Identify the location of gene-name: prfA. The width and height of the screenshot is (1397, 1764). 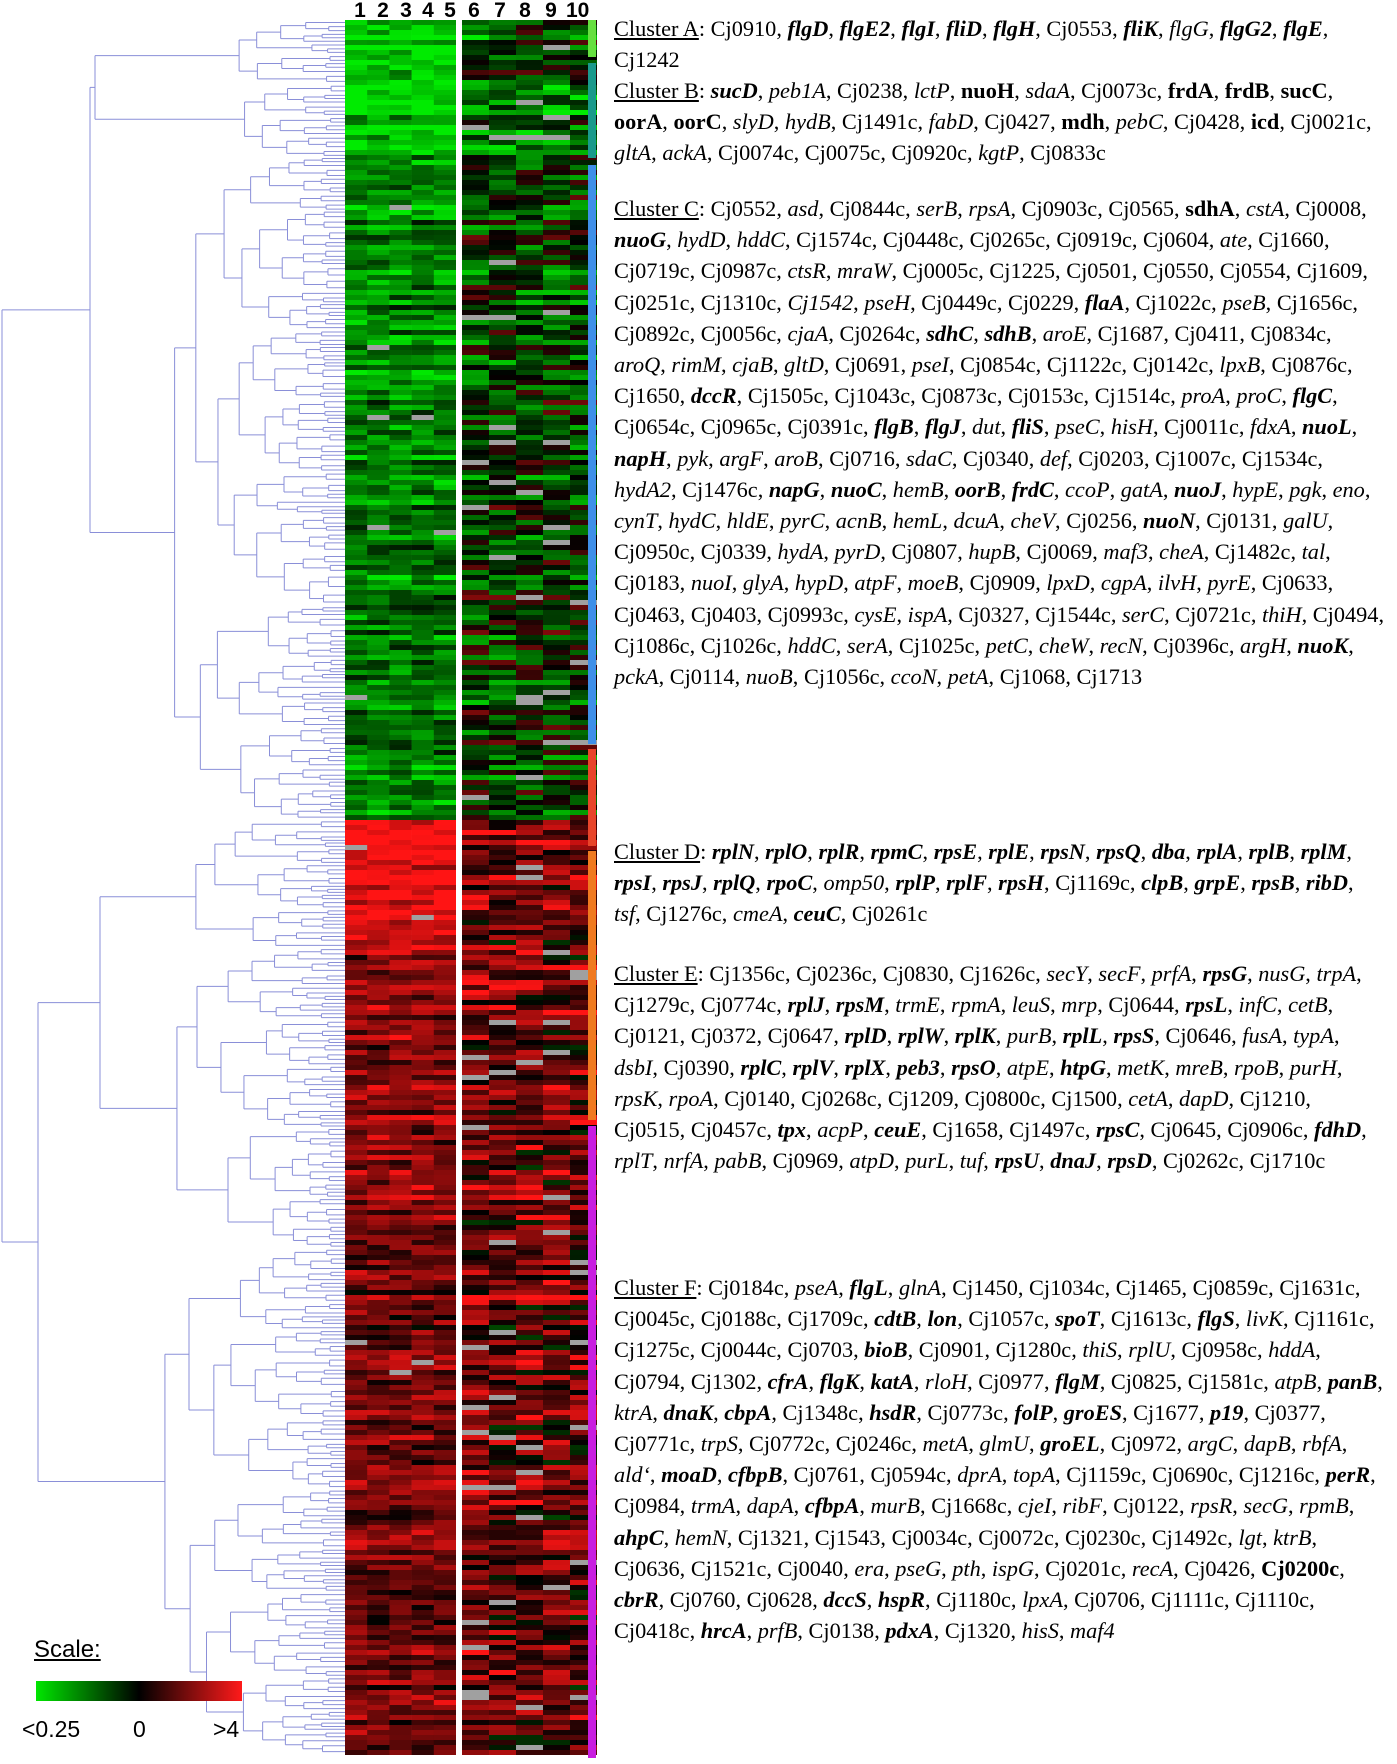
(1171, 973).